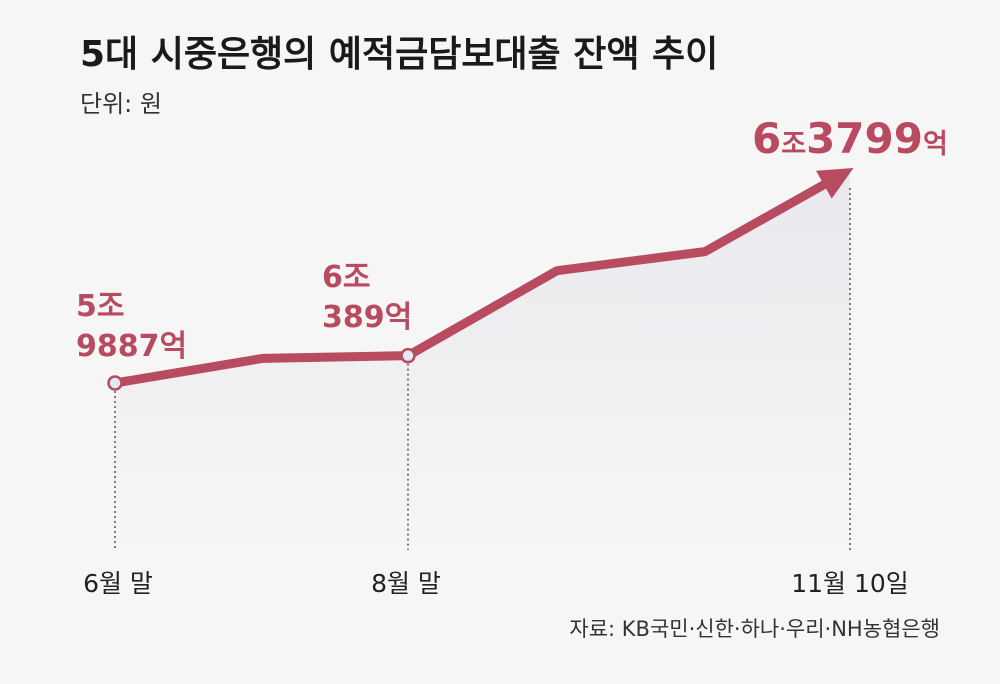  What do you see at coordinates (118, 583) in the screenshot?
I see `x-tick-label-jun: 6월 말` at bounding box center [118, 583].